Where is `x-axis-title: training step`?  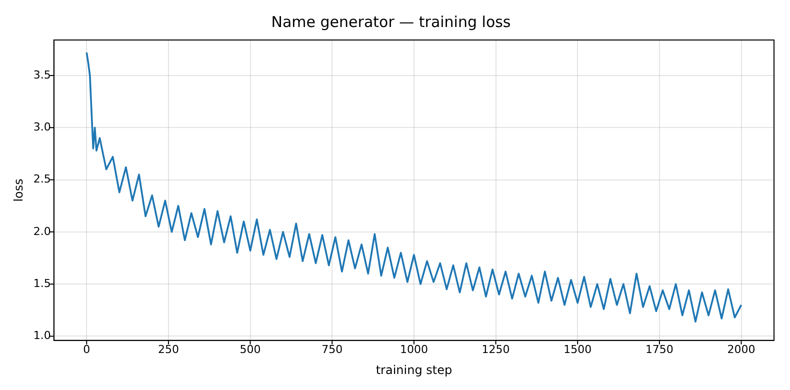
x-axis-title: training step is located at coordinates (414, 369).